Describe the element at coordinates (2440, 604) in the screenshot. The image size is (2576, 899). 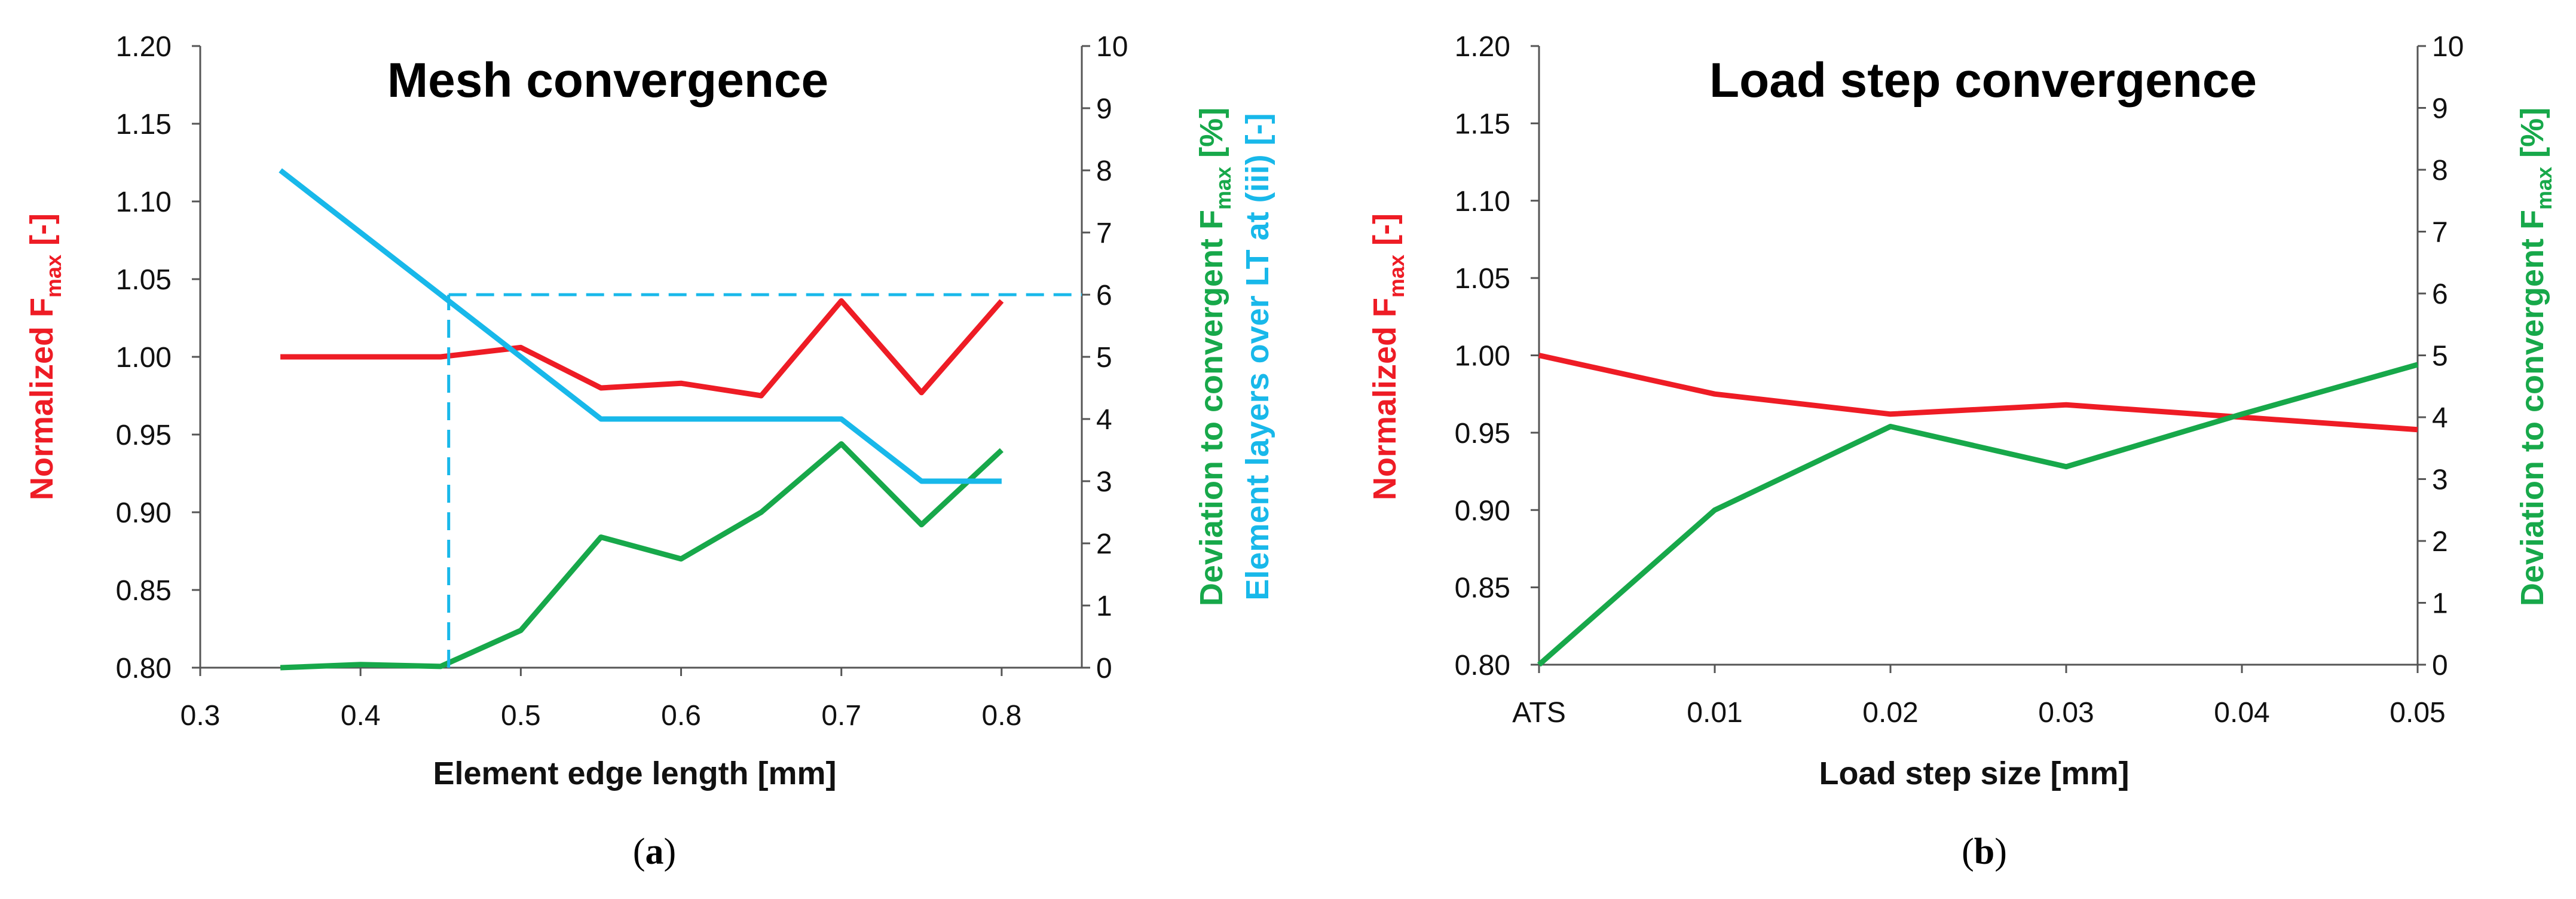
I see `chart-b-right-tick-label: 1` at that location.